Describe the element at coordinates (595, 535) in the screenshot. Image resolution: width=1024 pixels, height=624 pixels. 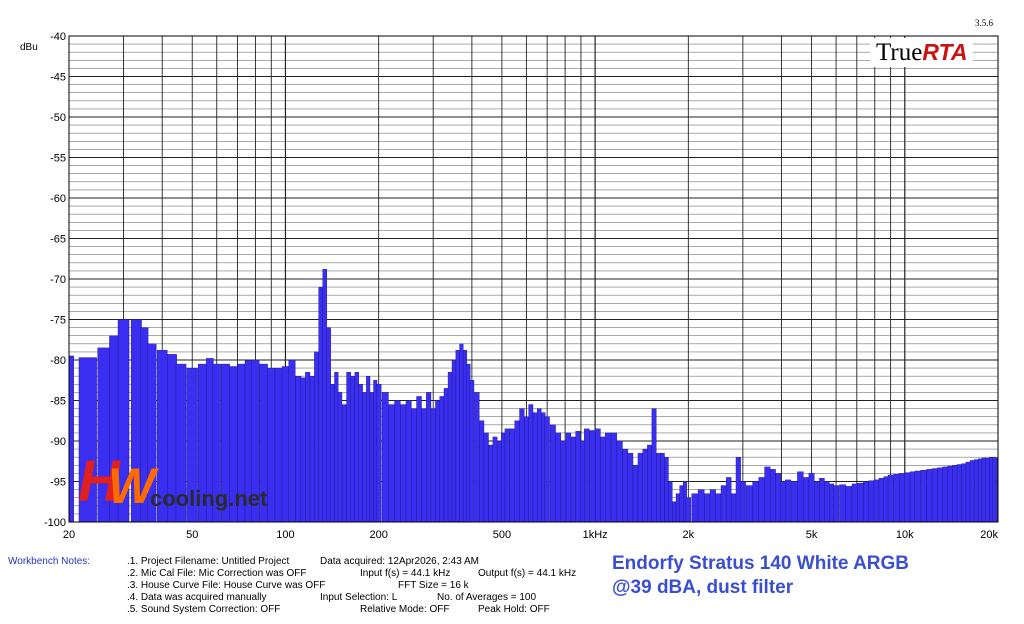
I see `x-tick-label: 1kHz` at that location.